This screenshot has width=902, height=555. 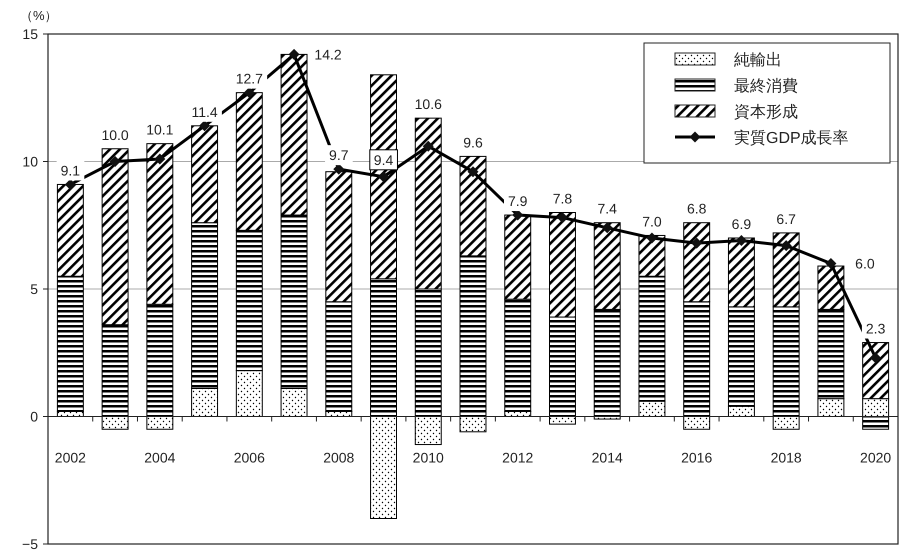 What do you see at coordinates (339, 155) in the screenshot?
I see `data-label: 9.7` at bounding box center [339, 155].